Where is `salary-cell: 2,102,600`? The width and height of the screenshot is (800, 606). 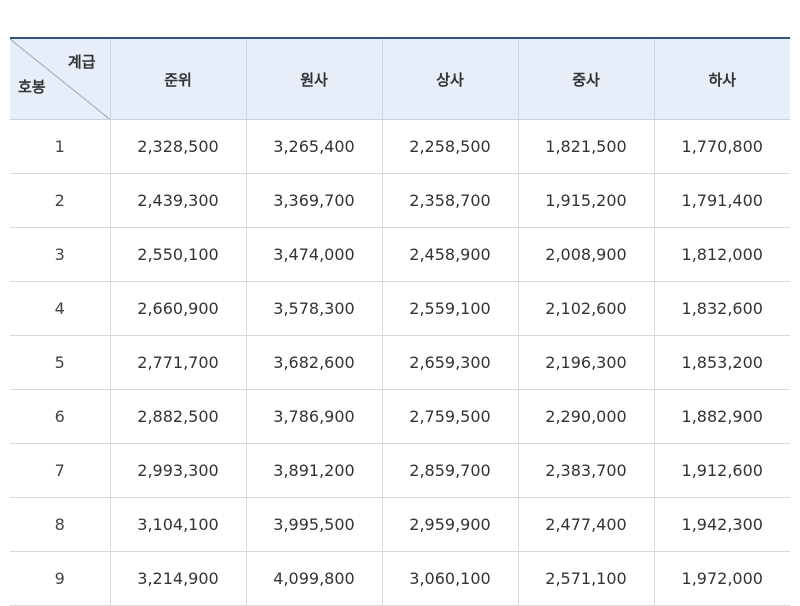 salary-cell: 2,102,600 is located at coordinates (586, 308).